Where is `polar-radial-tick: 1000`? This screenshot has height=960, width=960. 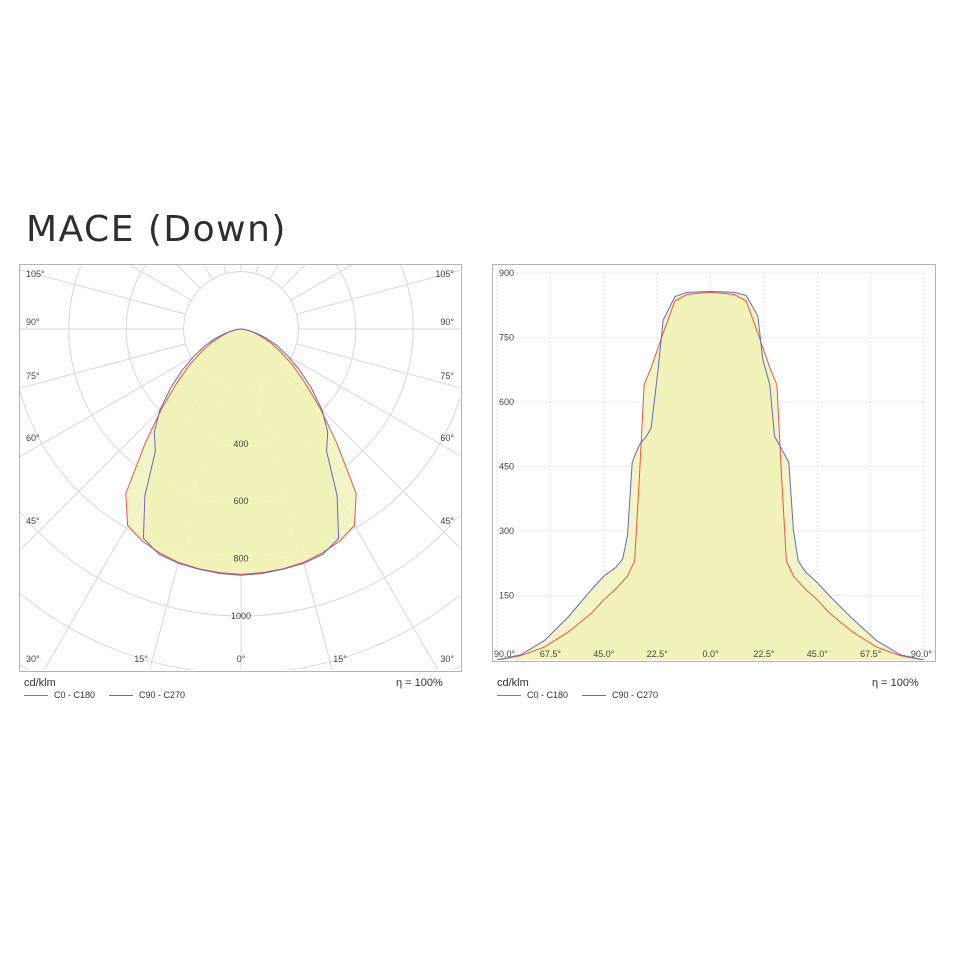 polar-radial-tick: 1000 is located at coordinates (241, 616).